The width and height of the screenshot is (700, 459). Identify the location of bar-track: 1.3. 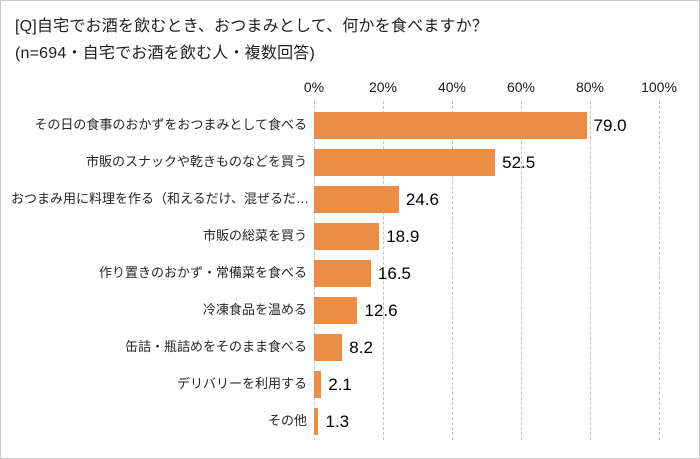
(486, 421).